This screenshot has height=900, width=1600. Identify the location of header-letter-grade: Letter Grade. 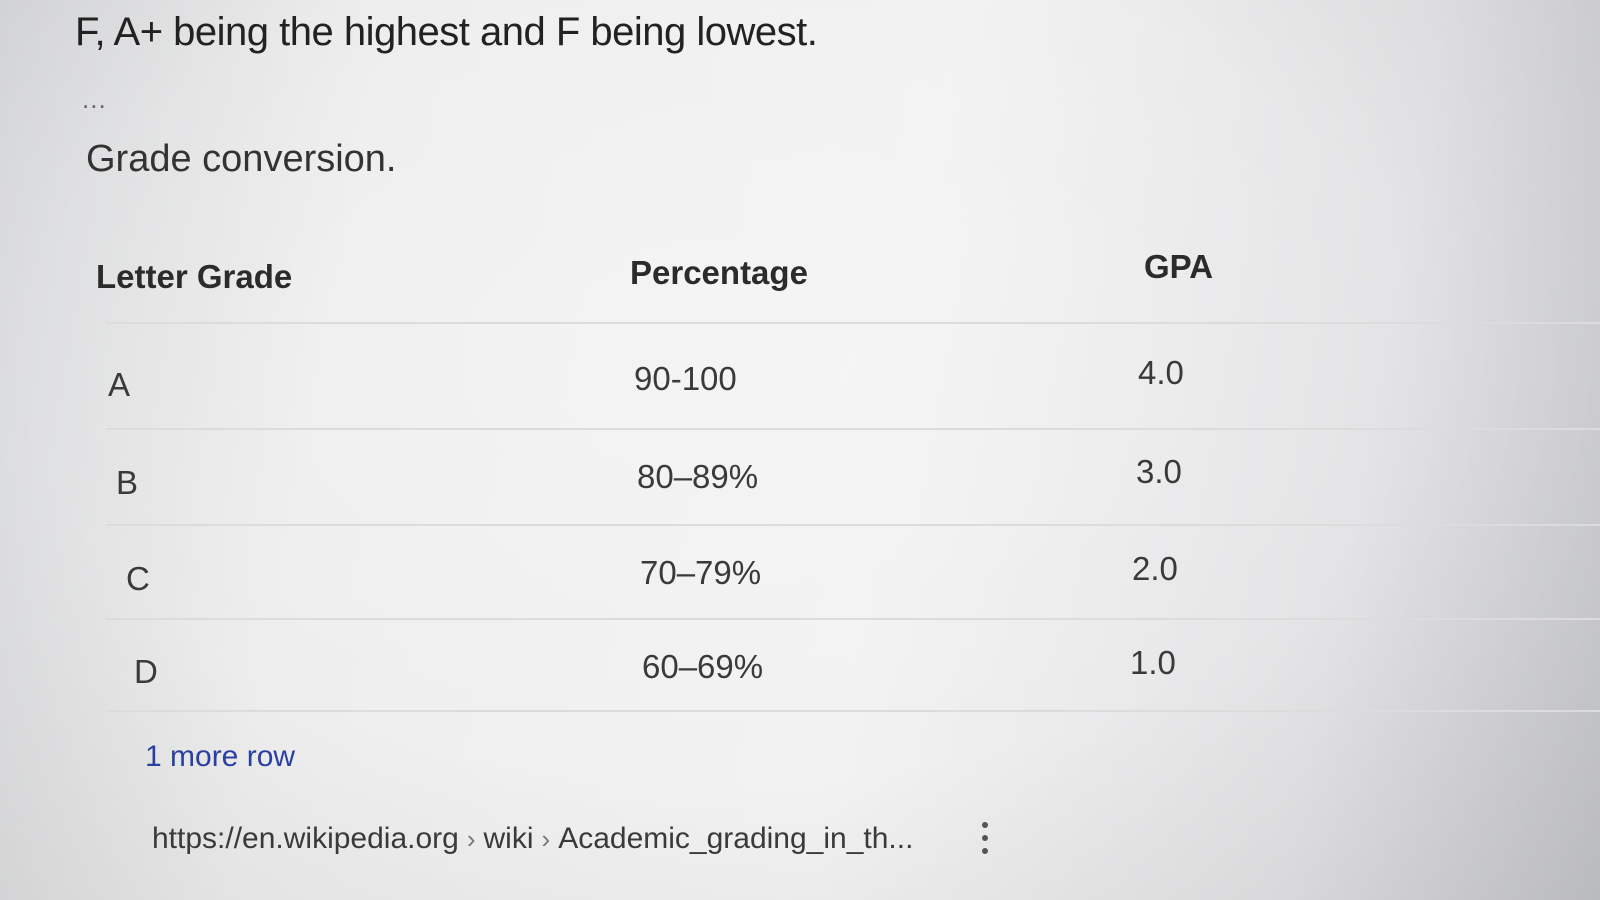
(194, 276).